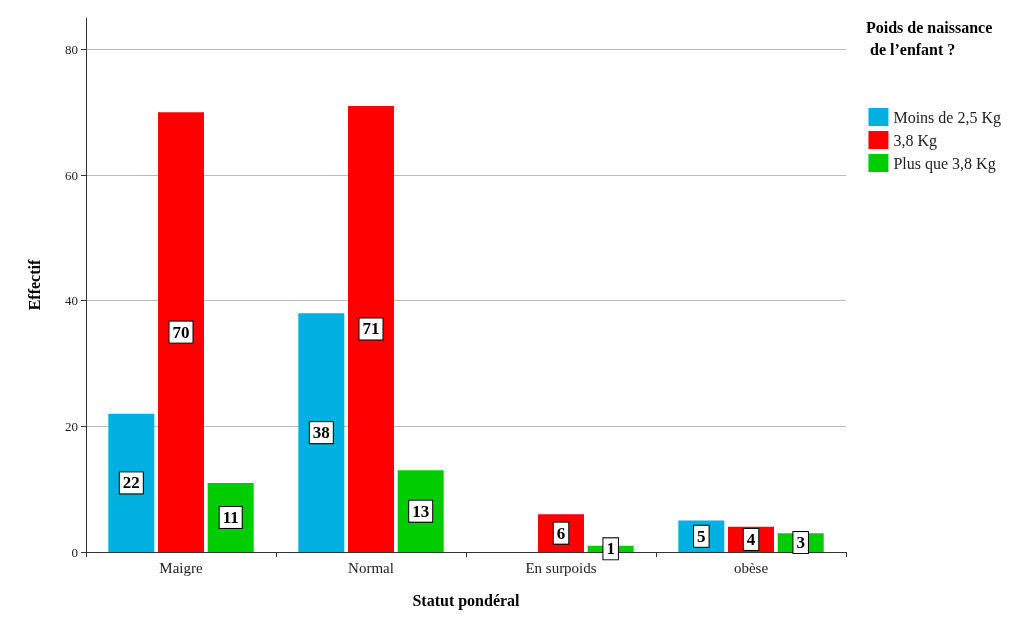  I want to click on data-label: 1, so click(610, 549).